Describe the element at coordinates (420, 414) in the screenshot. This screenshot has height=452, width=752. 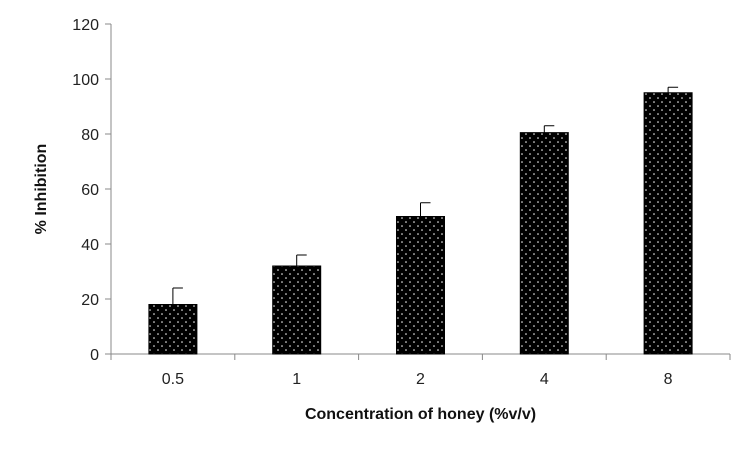
I see `x-axis-title: Concentration of honey (%v/v)` at that location.